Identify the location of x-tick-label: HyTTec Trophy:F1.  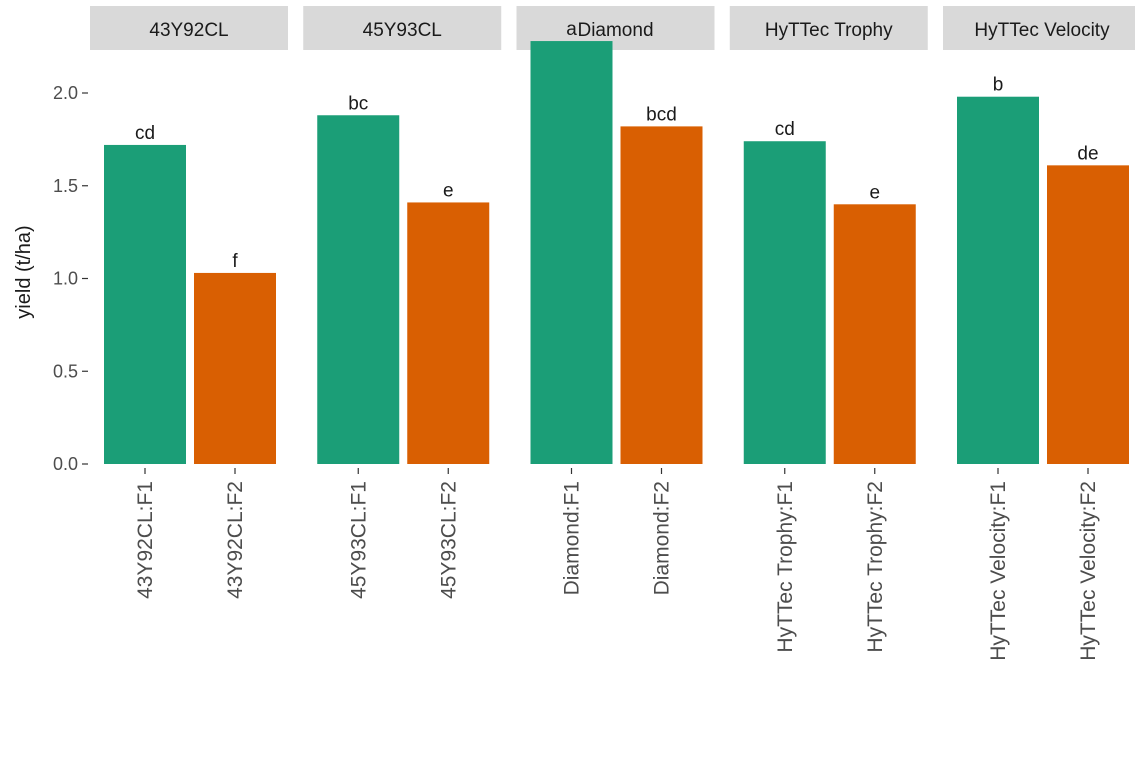
(785, 567).